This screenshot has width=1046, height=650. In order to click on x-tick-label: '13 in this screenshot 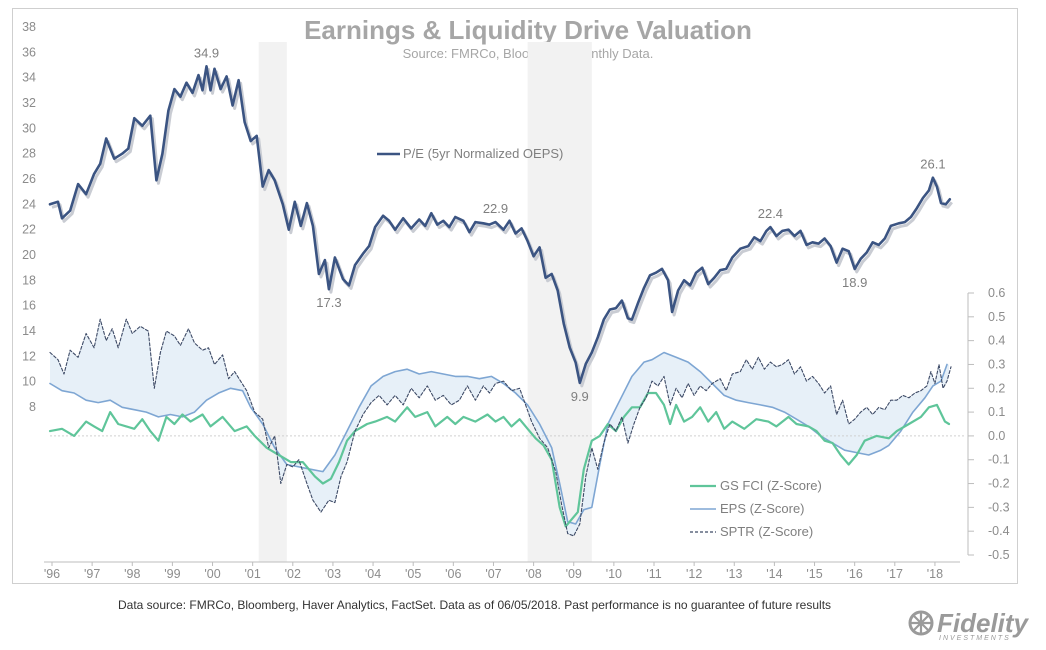, I will do `click(734, 574)`.